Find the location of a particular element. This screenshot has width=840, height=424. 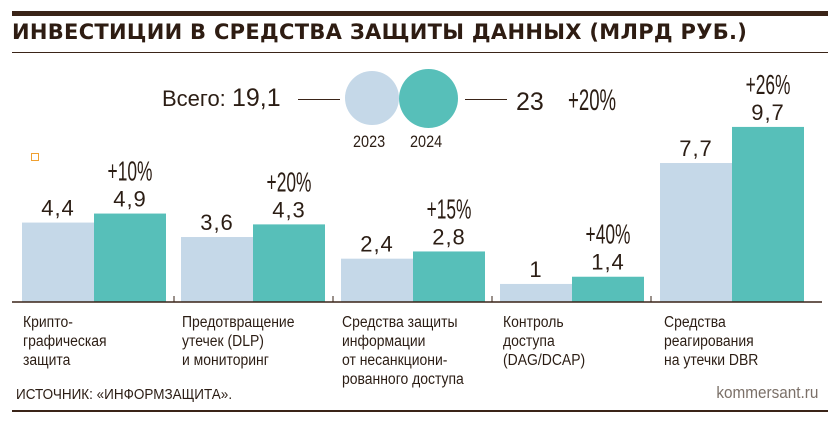

category-label-line: рованного доступа is located at coordinates (403, 379).